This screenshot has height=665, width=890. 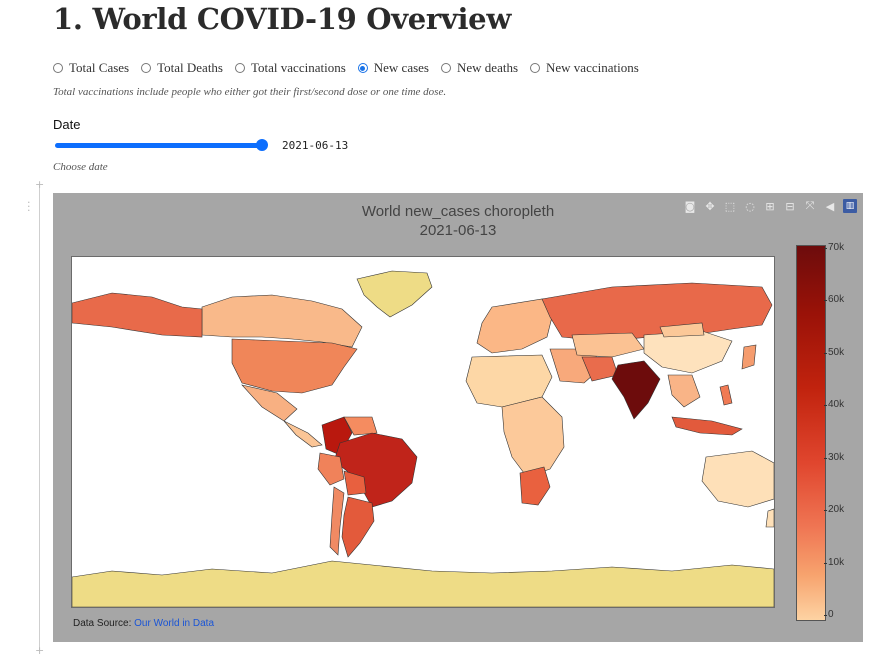 I want to click on radio-total-deaths: Total Deaths, so click(x=182, y=68).